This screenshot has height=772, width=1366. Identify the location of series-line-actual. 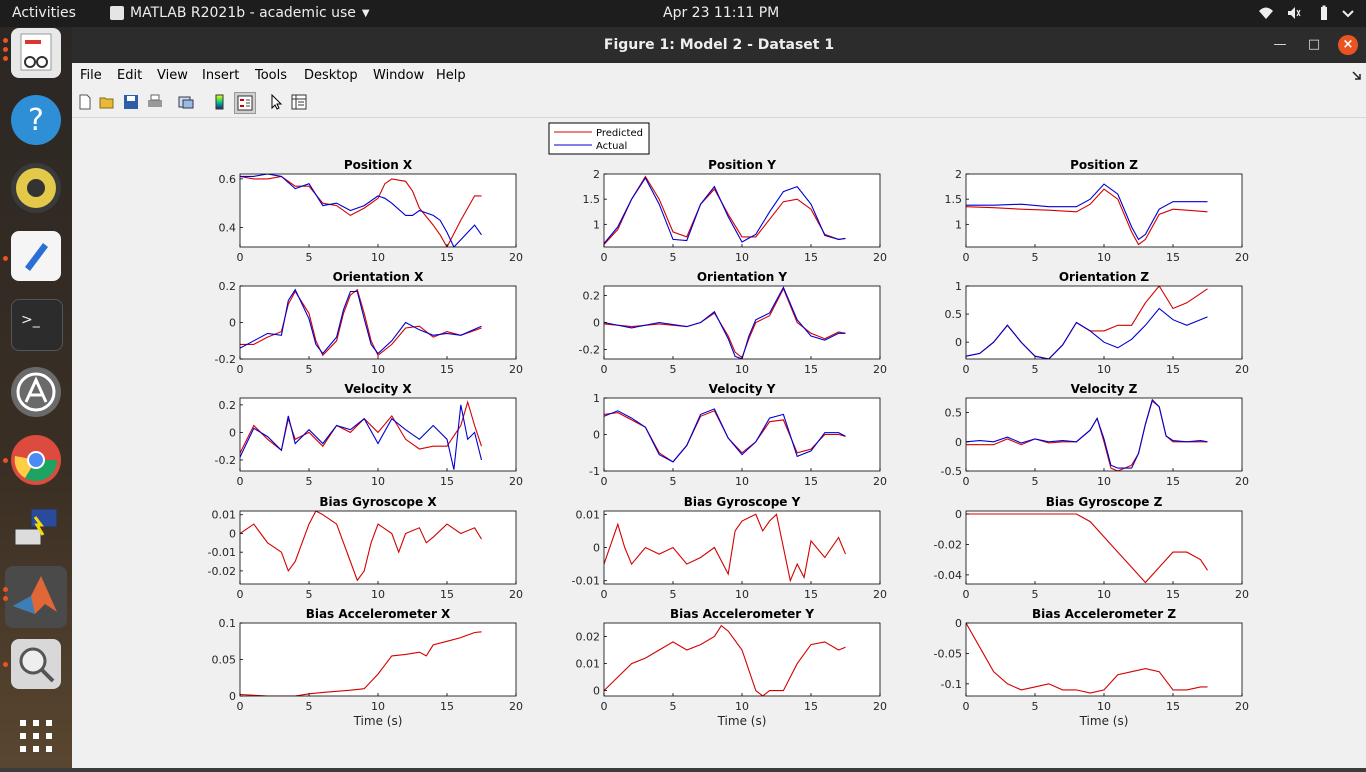
(361, 210).